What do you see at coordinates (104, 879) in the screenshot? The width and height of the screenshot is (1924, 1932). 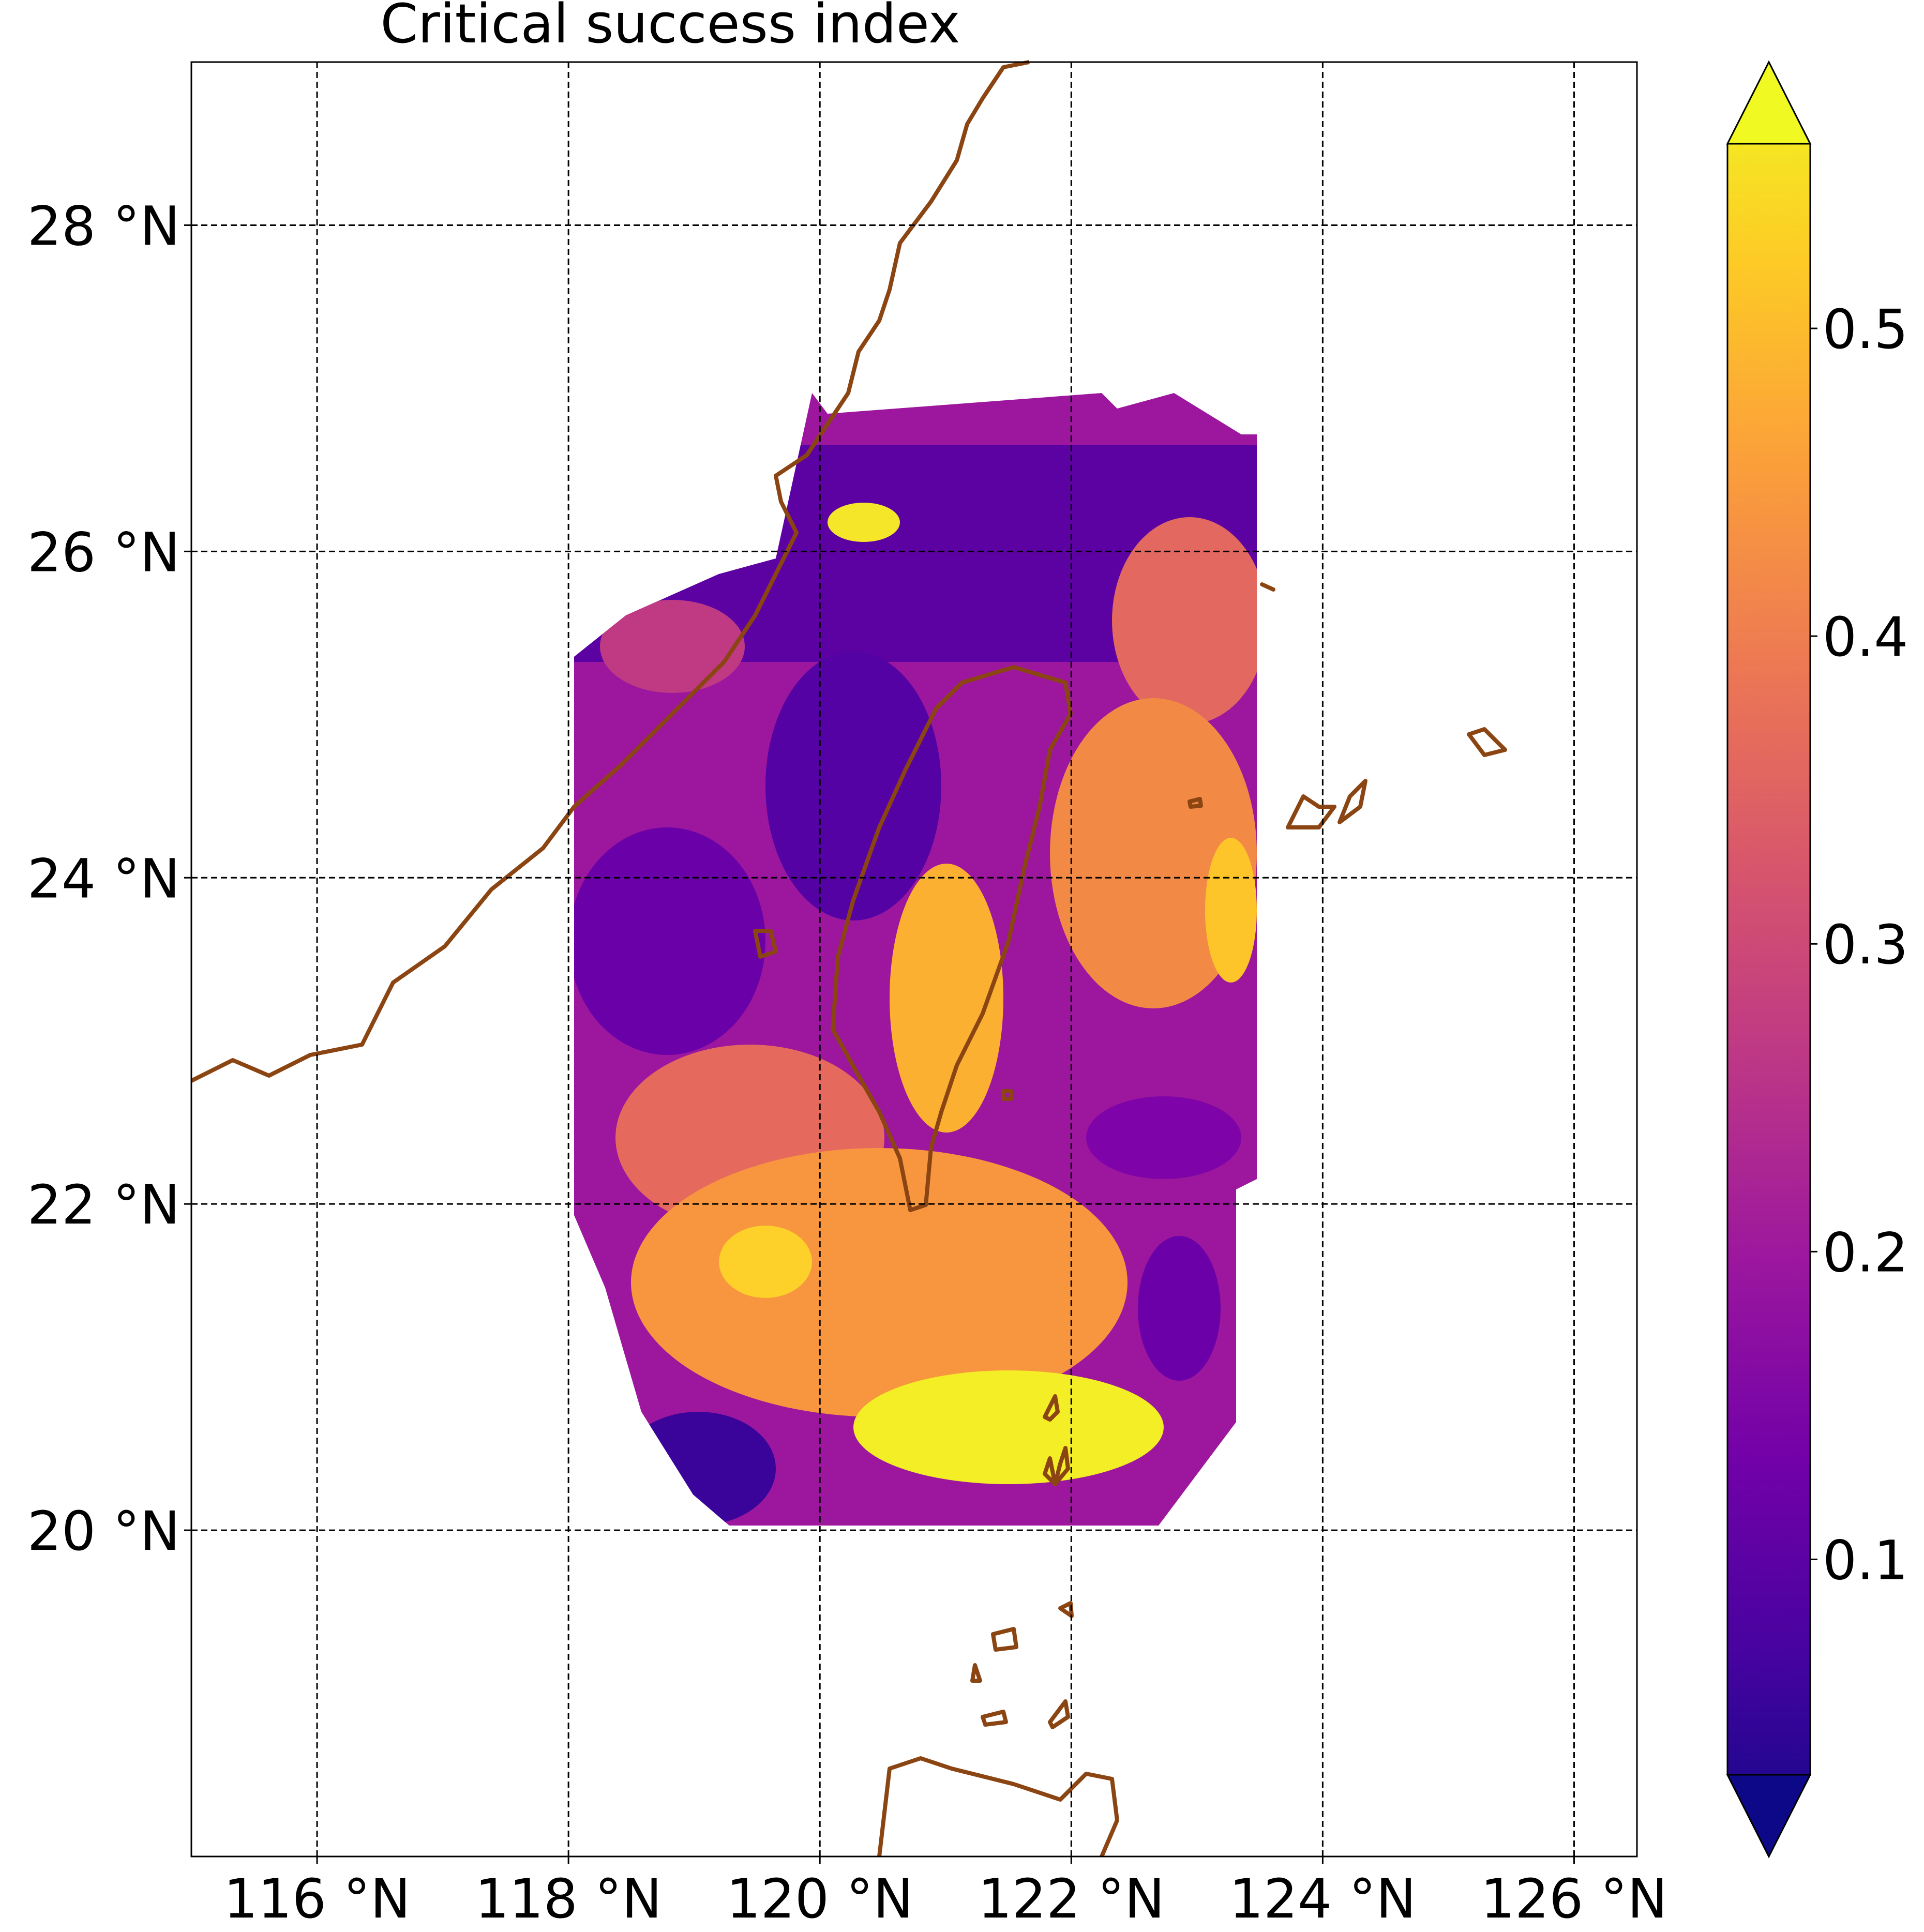 I see `lat-tick-label: 24 °N` at bounding box center [104, 879].